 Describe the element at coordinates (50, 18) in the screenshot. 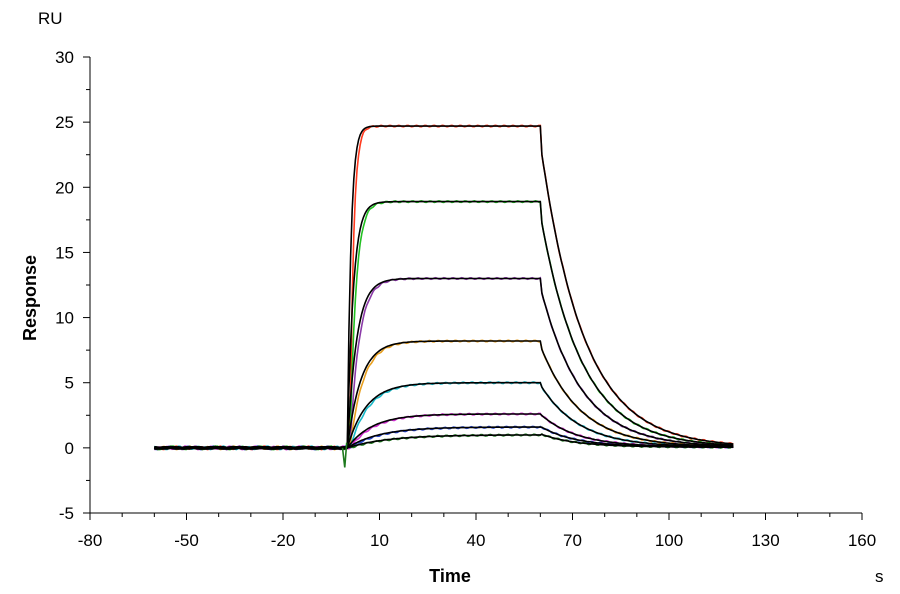

I see `y-unit-label: RU` at that location.